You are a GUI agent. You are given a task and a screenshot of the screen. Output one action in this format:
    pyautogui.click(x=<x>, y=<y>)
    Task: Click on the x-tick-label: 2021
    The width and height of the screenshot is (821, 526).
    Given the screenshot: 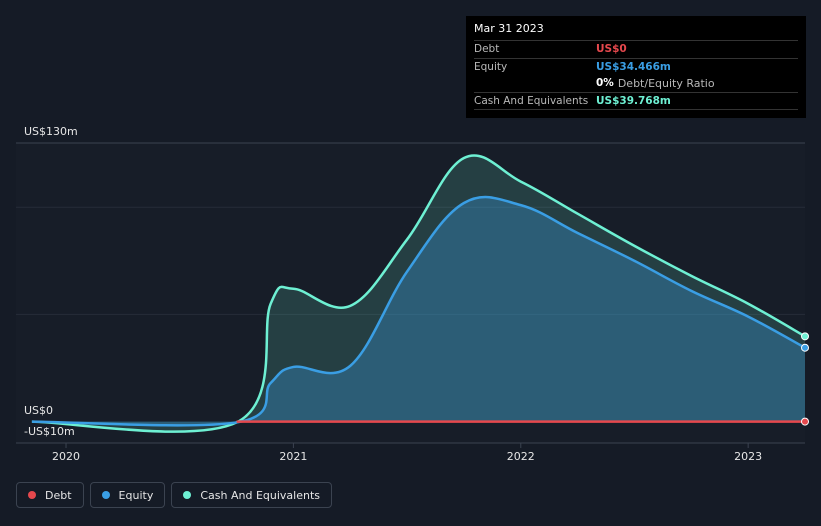 What is the action you would take?
    pyautogui.click(x=293, y=456)
    